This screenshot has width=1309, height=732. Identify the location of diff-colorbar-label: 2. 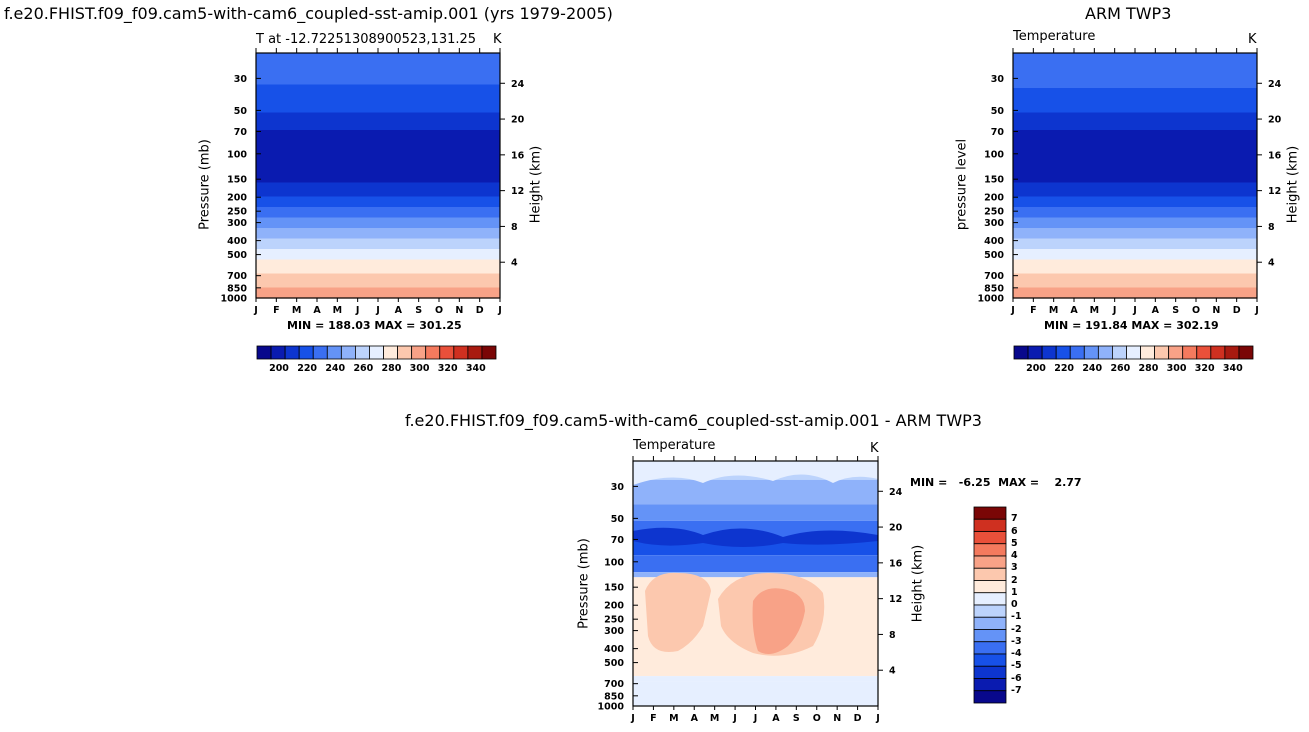
(1014, 580).